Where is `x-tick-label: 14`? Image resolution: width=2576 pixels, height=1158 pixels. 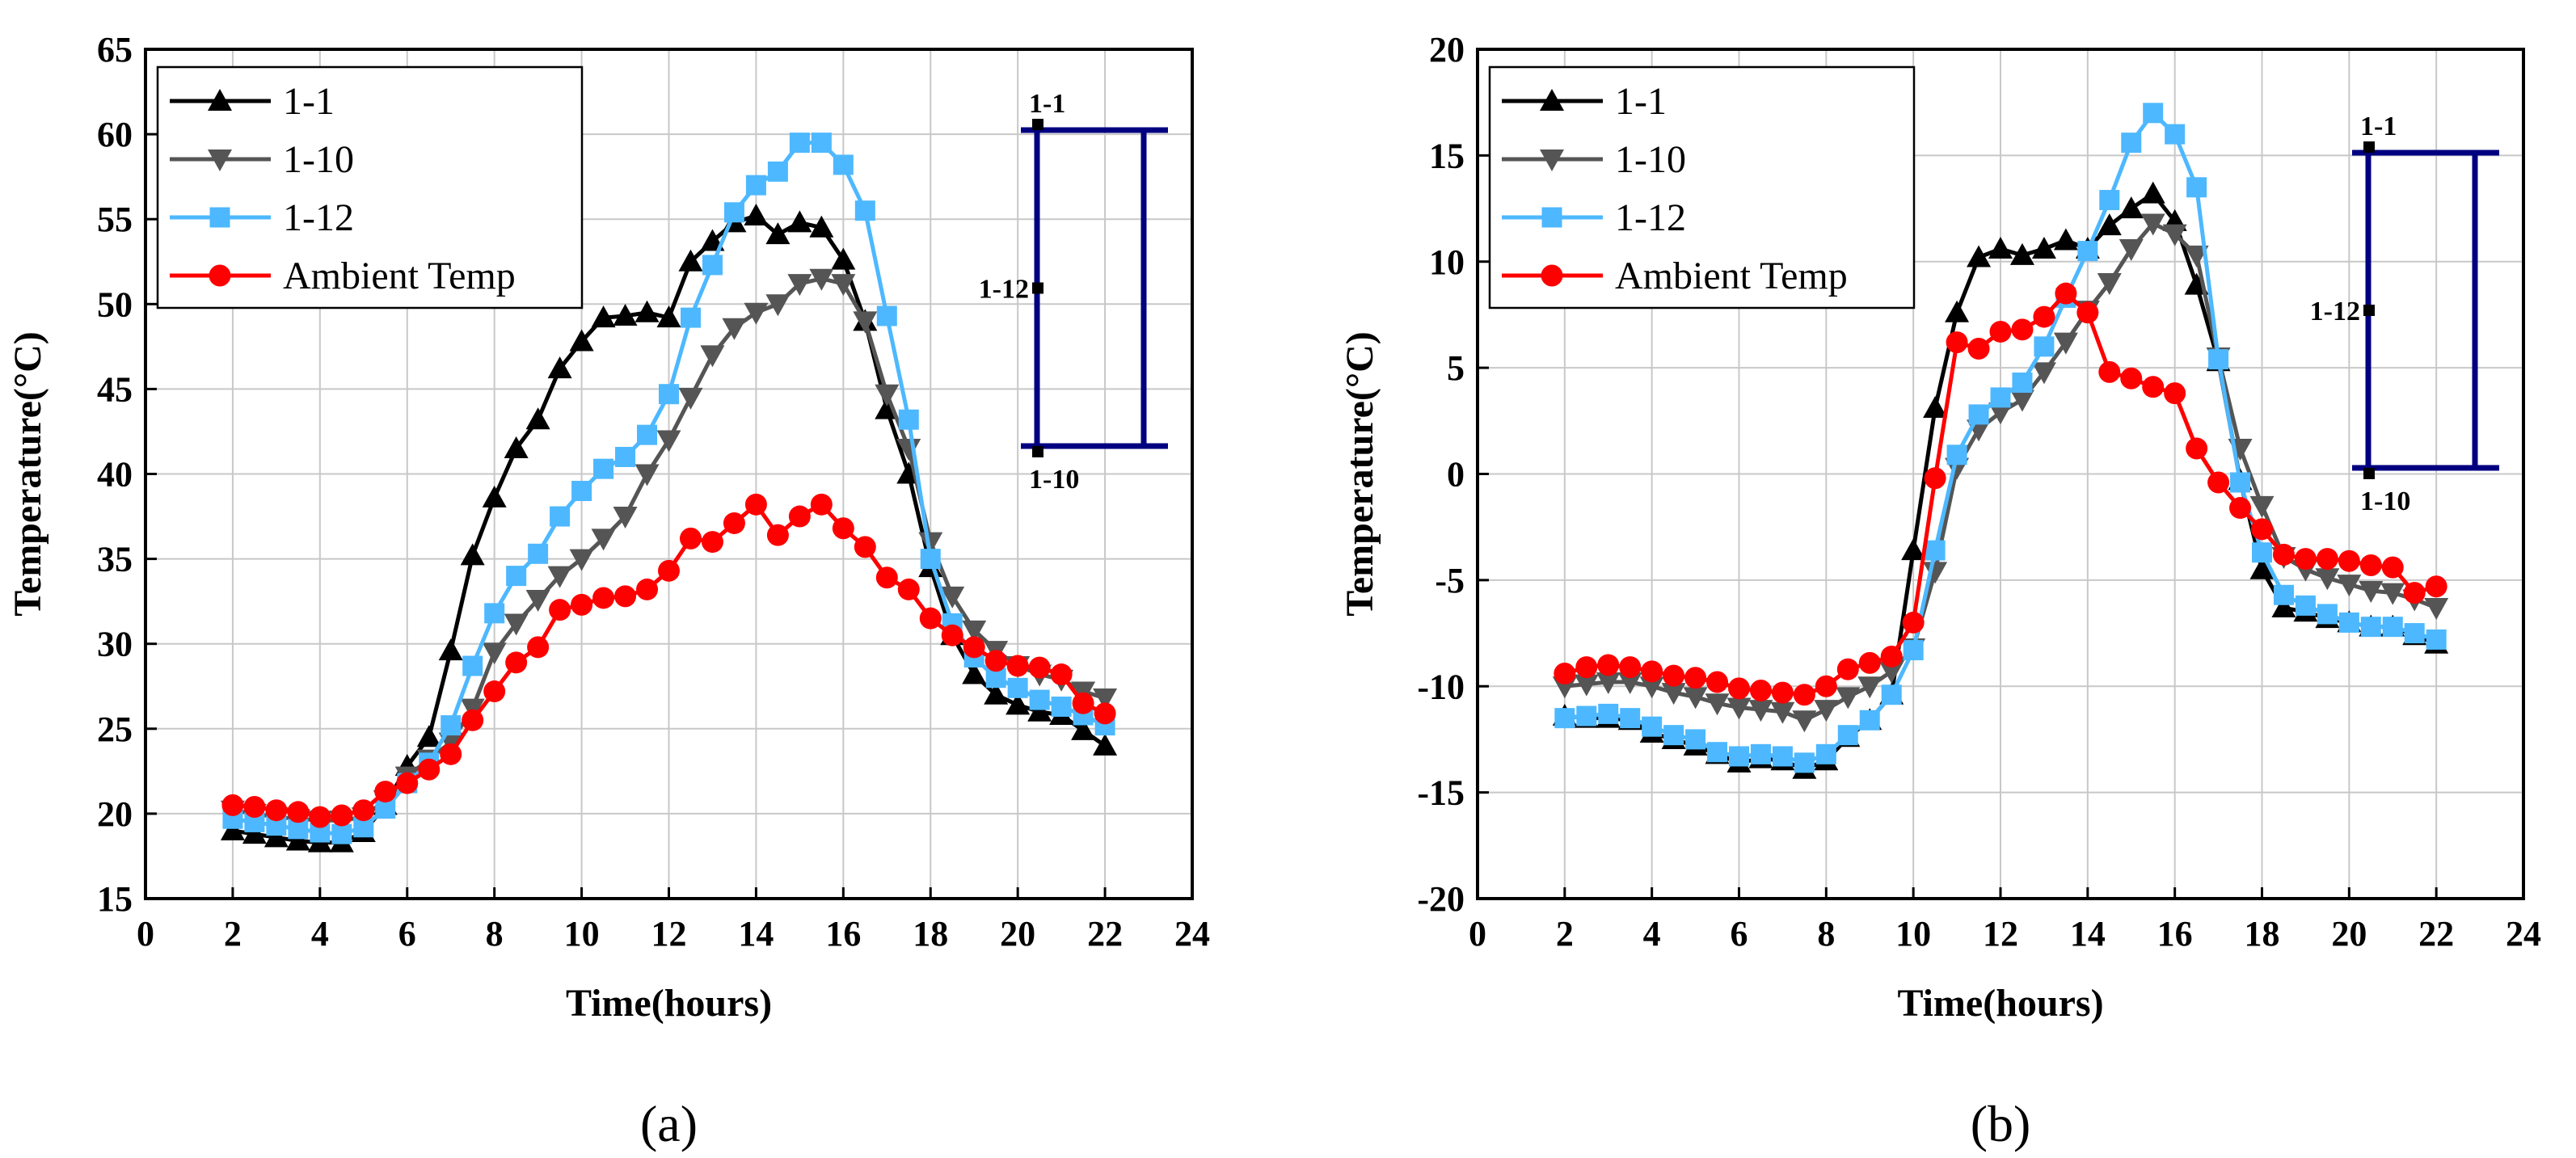 x-tick-label: 14 is located at coordinates (756, 934).